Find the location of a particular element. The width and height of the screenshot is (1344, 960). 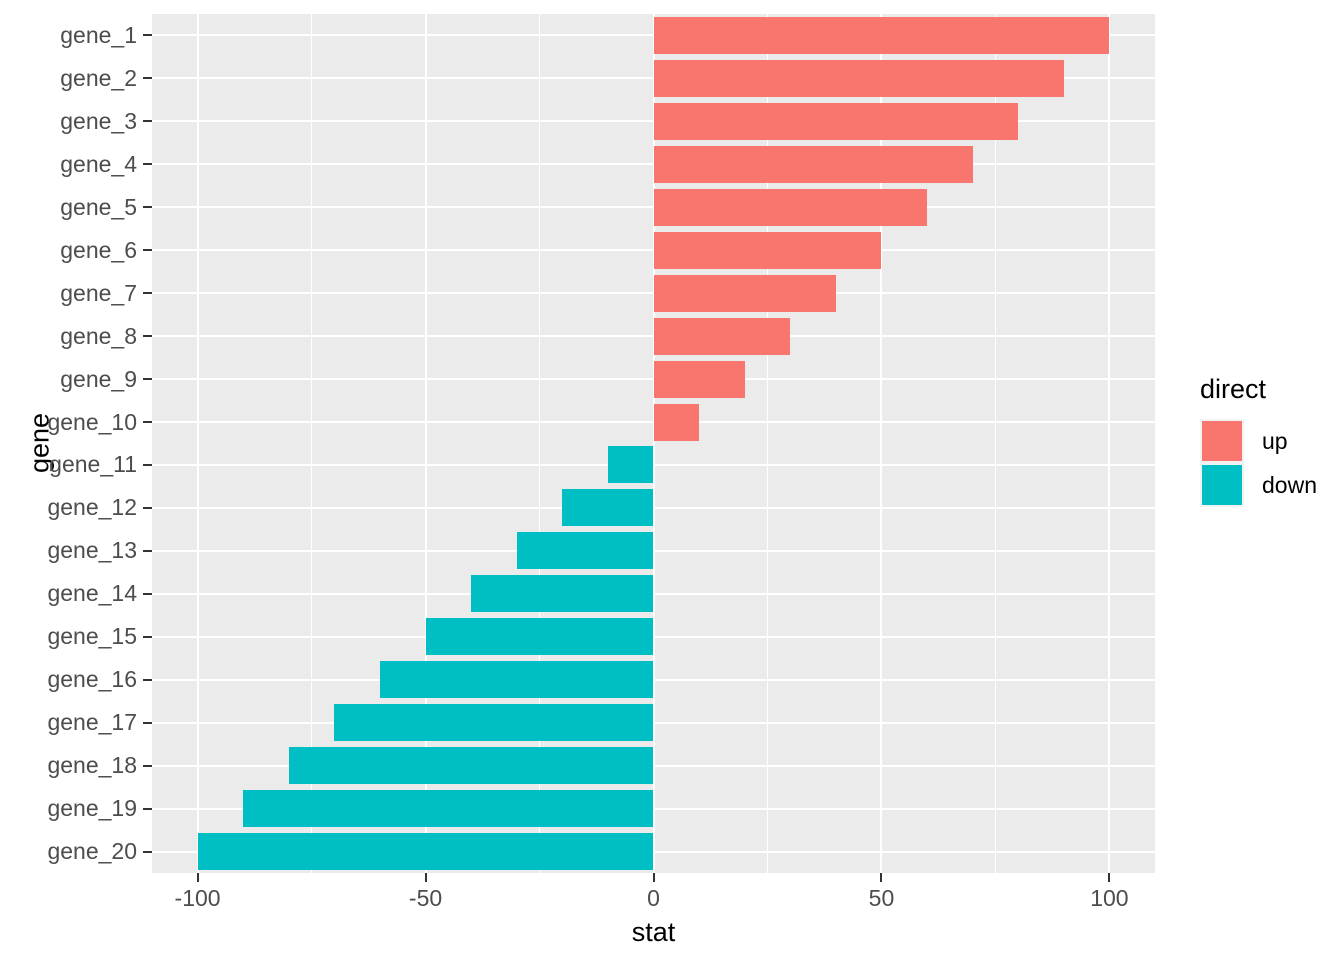

y-tick-label: gene_18 is located at coordinates (92, 765).